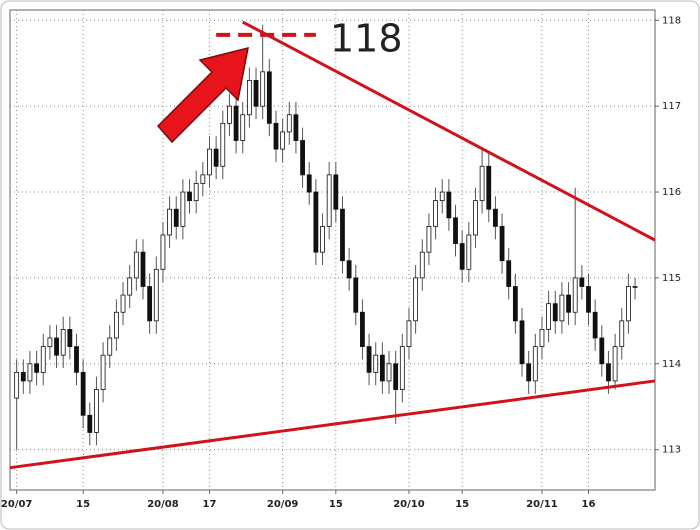 The image size is (700, 530). Describe the element at coordinates (163, 504) in the screenshot. I see `x-tick-label: 20/08` at that location.